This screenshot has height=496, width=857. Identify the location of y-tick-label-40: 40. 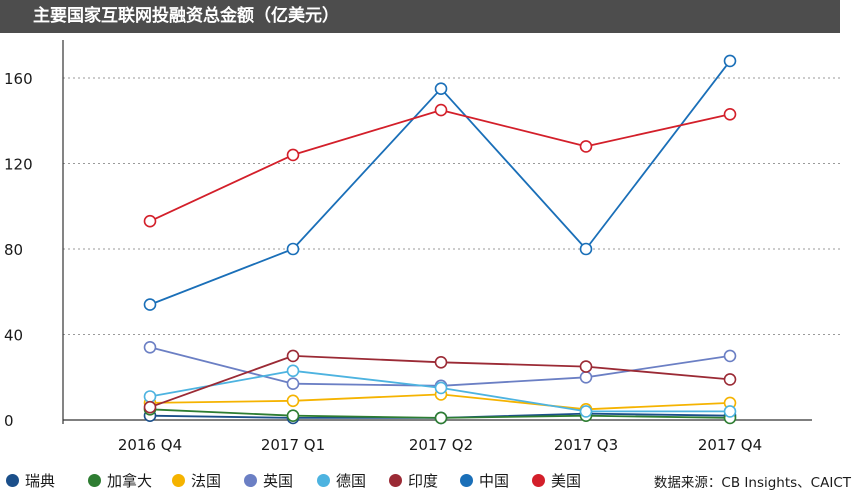
(13, 336).